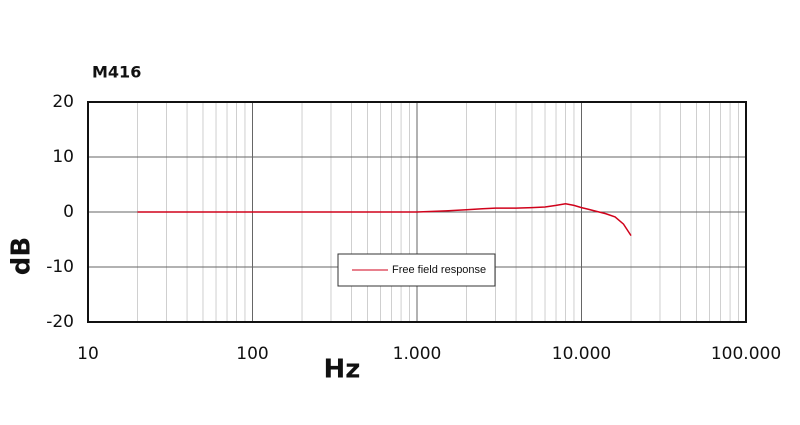 The width and height of the screenshot is (800, 425). I want to click on y-tick-label: 0, so click(68, 212).